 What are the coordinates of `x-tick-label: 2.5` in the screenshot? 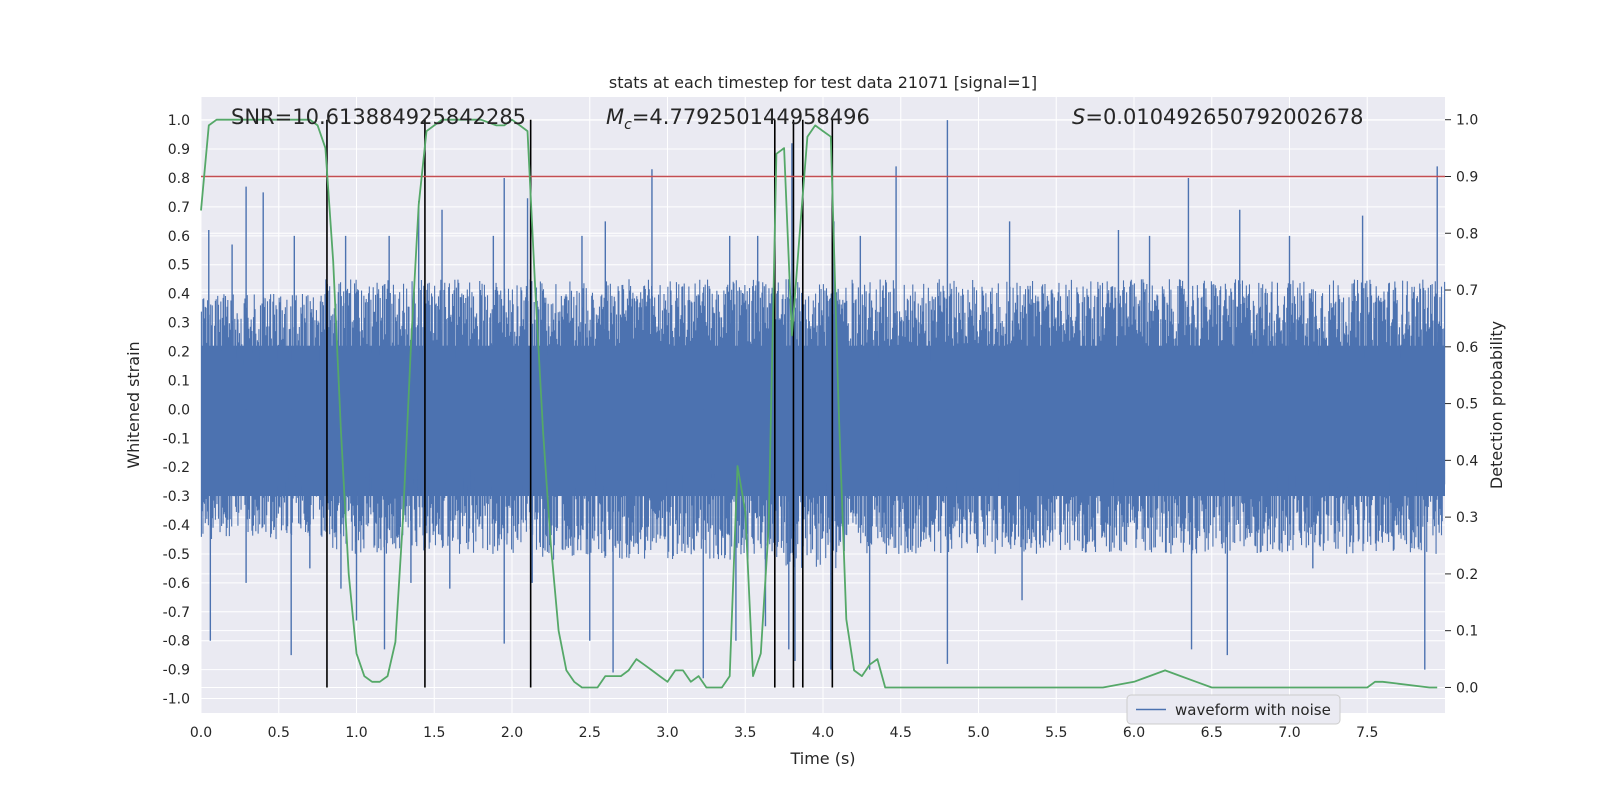 It's located at (590, 733).